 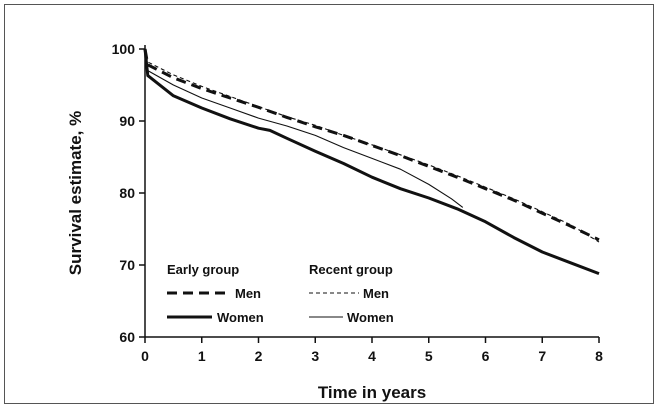 What do you see at coordinates (429, 356) in the screenshot?
I see `x-tick-label: 5` at bounding box center [429, 356].